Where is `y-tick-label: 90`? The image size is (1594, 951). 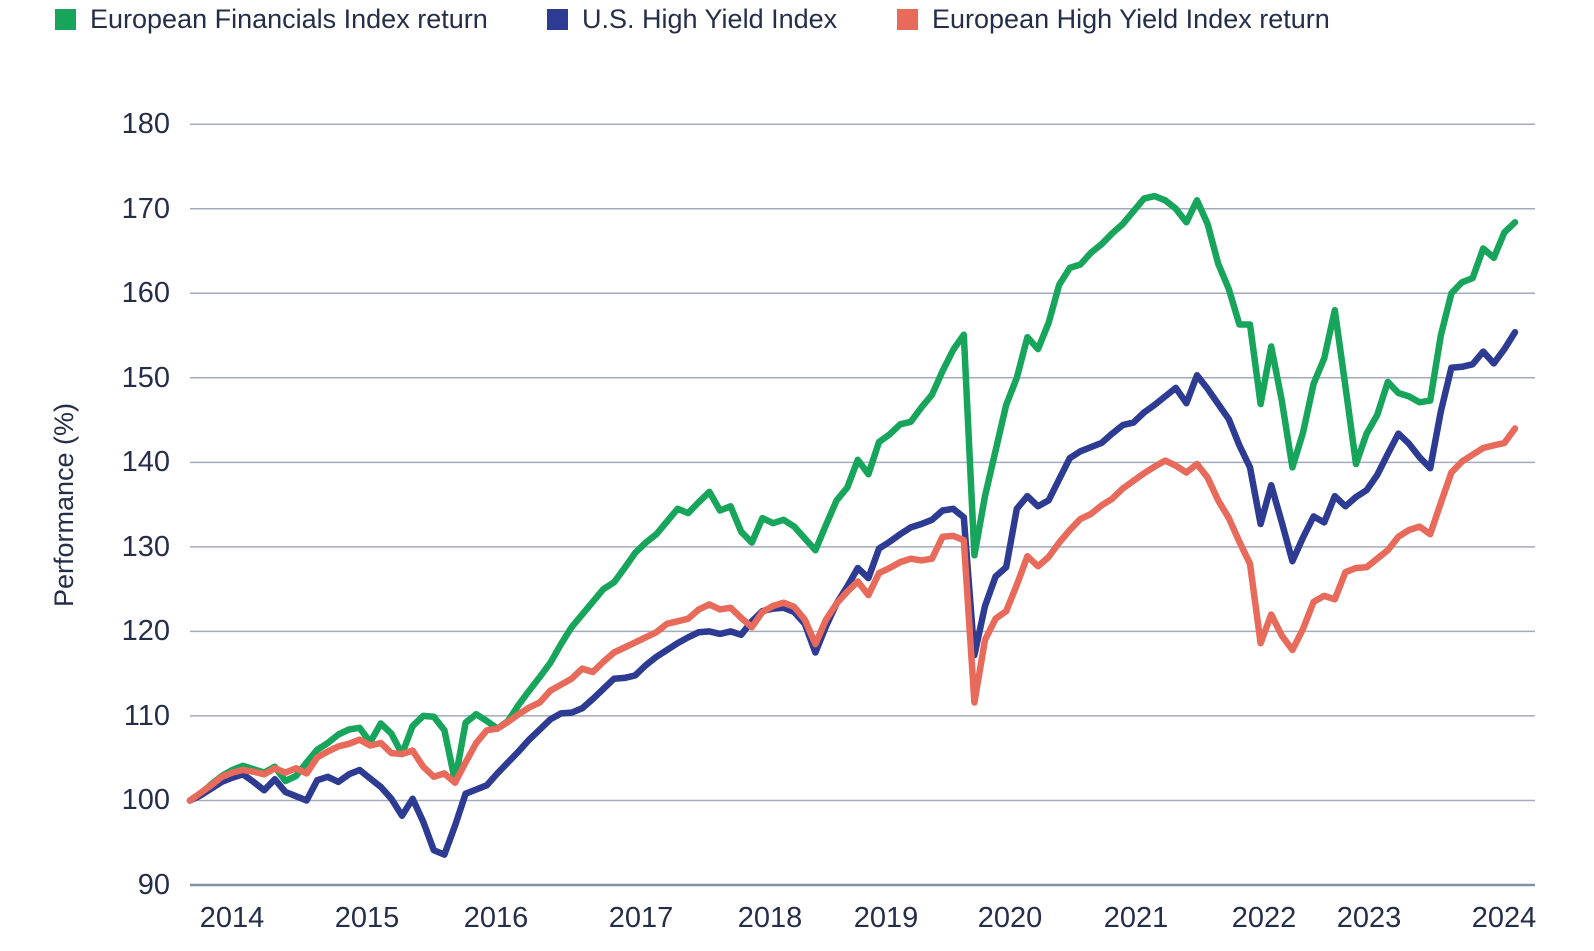 y-tick-label: 90 is located at coordinates (153, 885).